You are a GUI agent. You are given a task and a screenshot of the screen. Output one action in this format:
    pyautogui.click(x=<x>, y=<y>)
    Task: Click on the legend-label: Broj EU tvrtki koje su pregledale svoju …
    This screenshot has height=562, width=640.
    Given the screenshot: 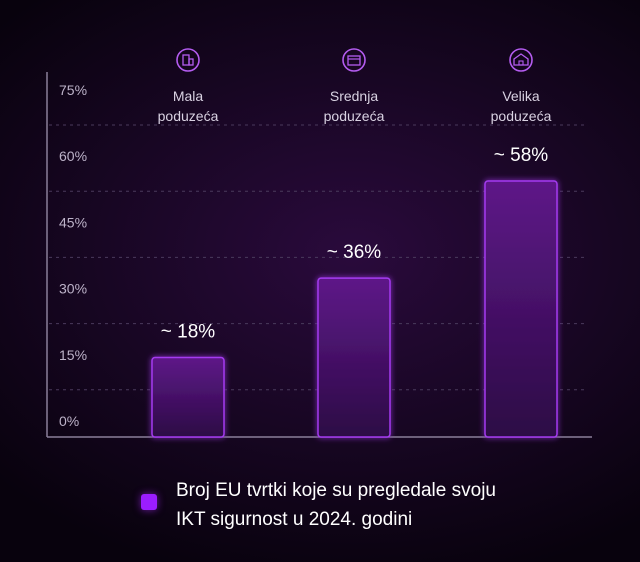 What is the action you would take?
    pyautogui.click(x=336, y=505)
    